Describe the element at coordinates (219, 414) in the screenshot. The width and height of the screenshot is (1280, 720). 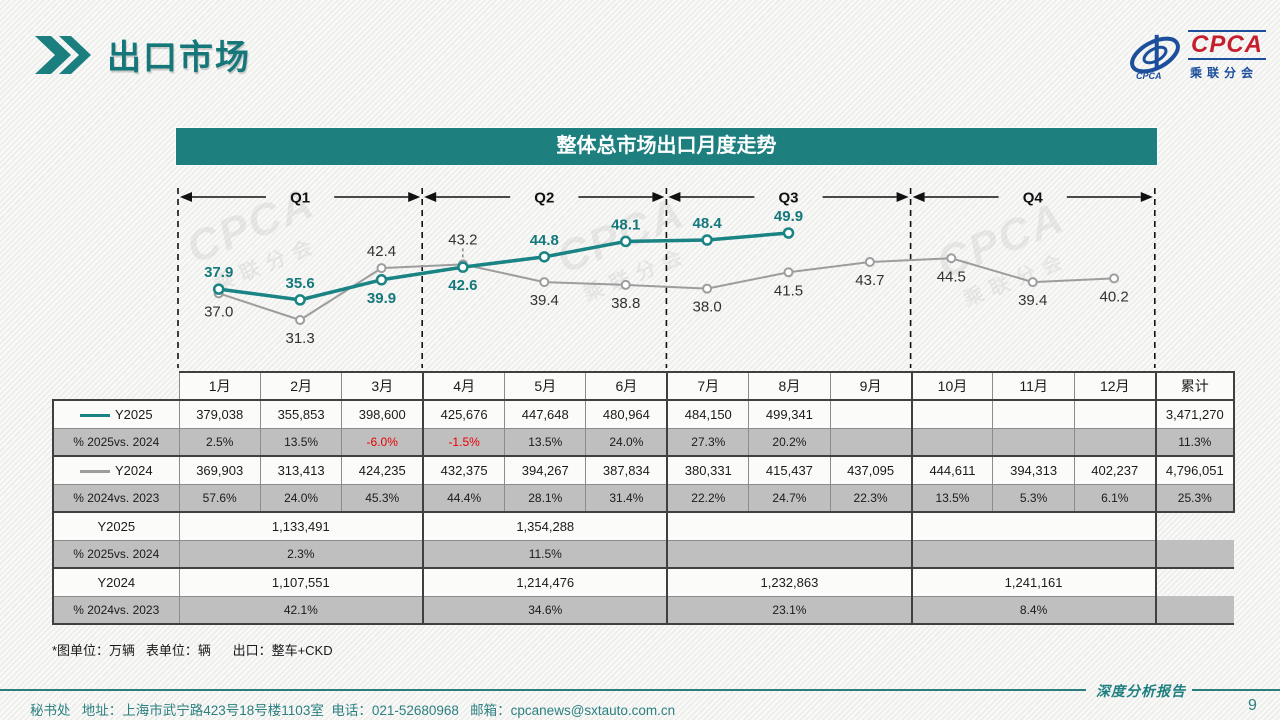
I see `table-cell: 379,038` at that location.